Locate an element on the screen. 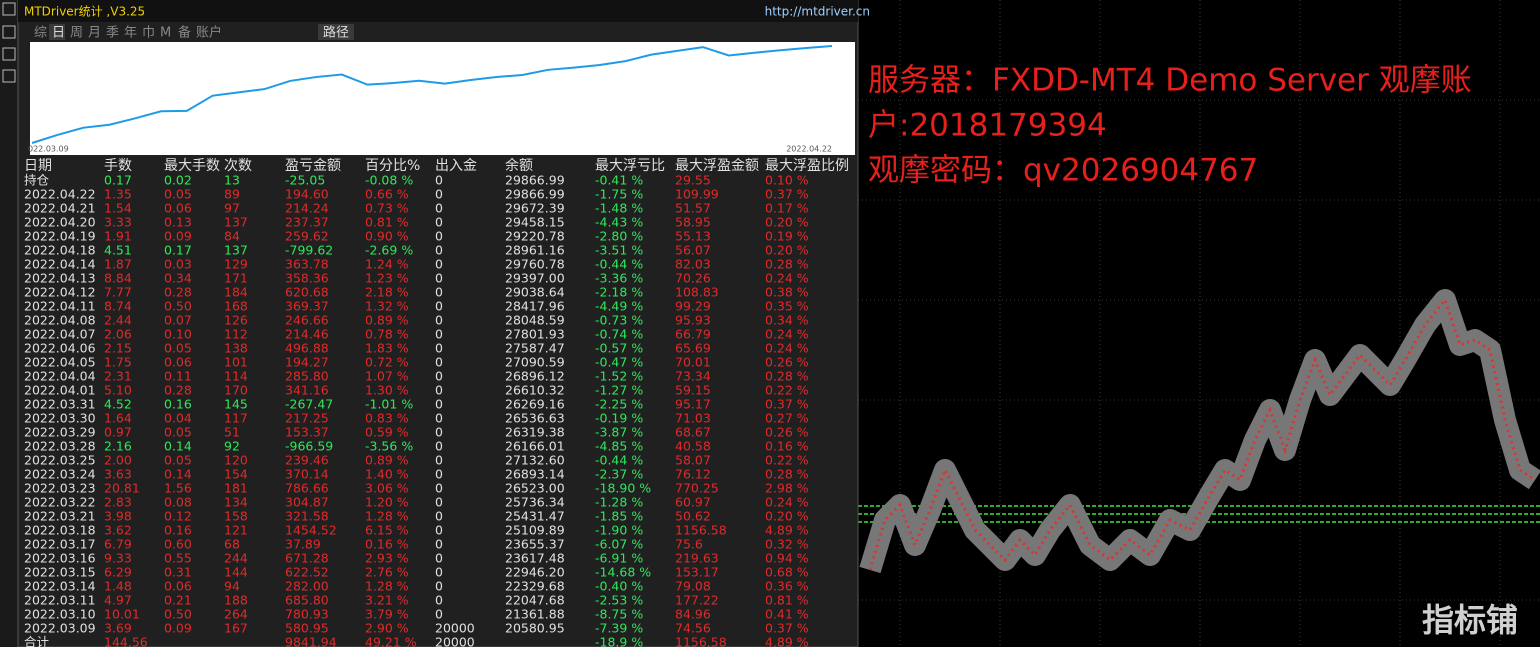  table-cell: 2022.04.01 is located at coordinates (60, 390).